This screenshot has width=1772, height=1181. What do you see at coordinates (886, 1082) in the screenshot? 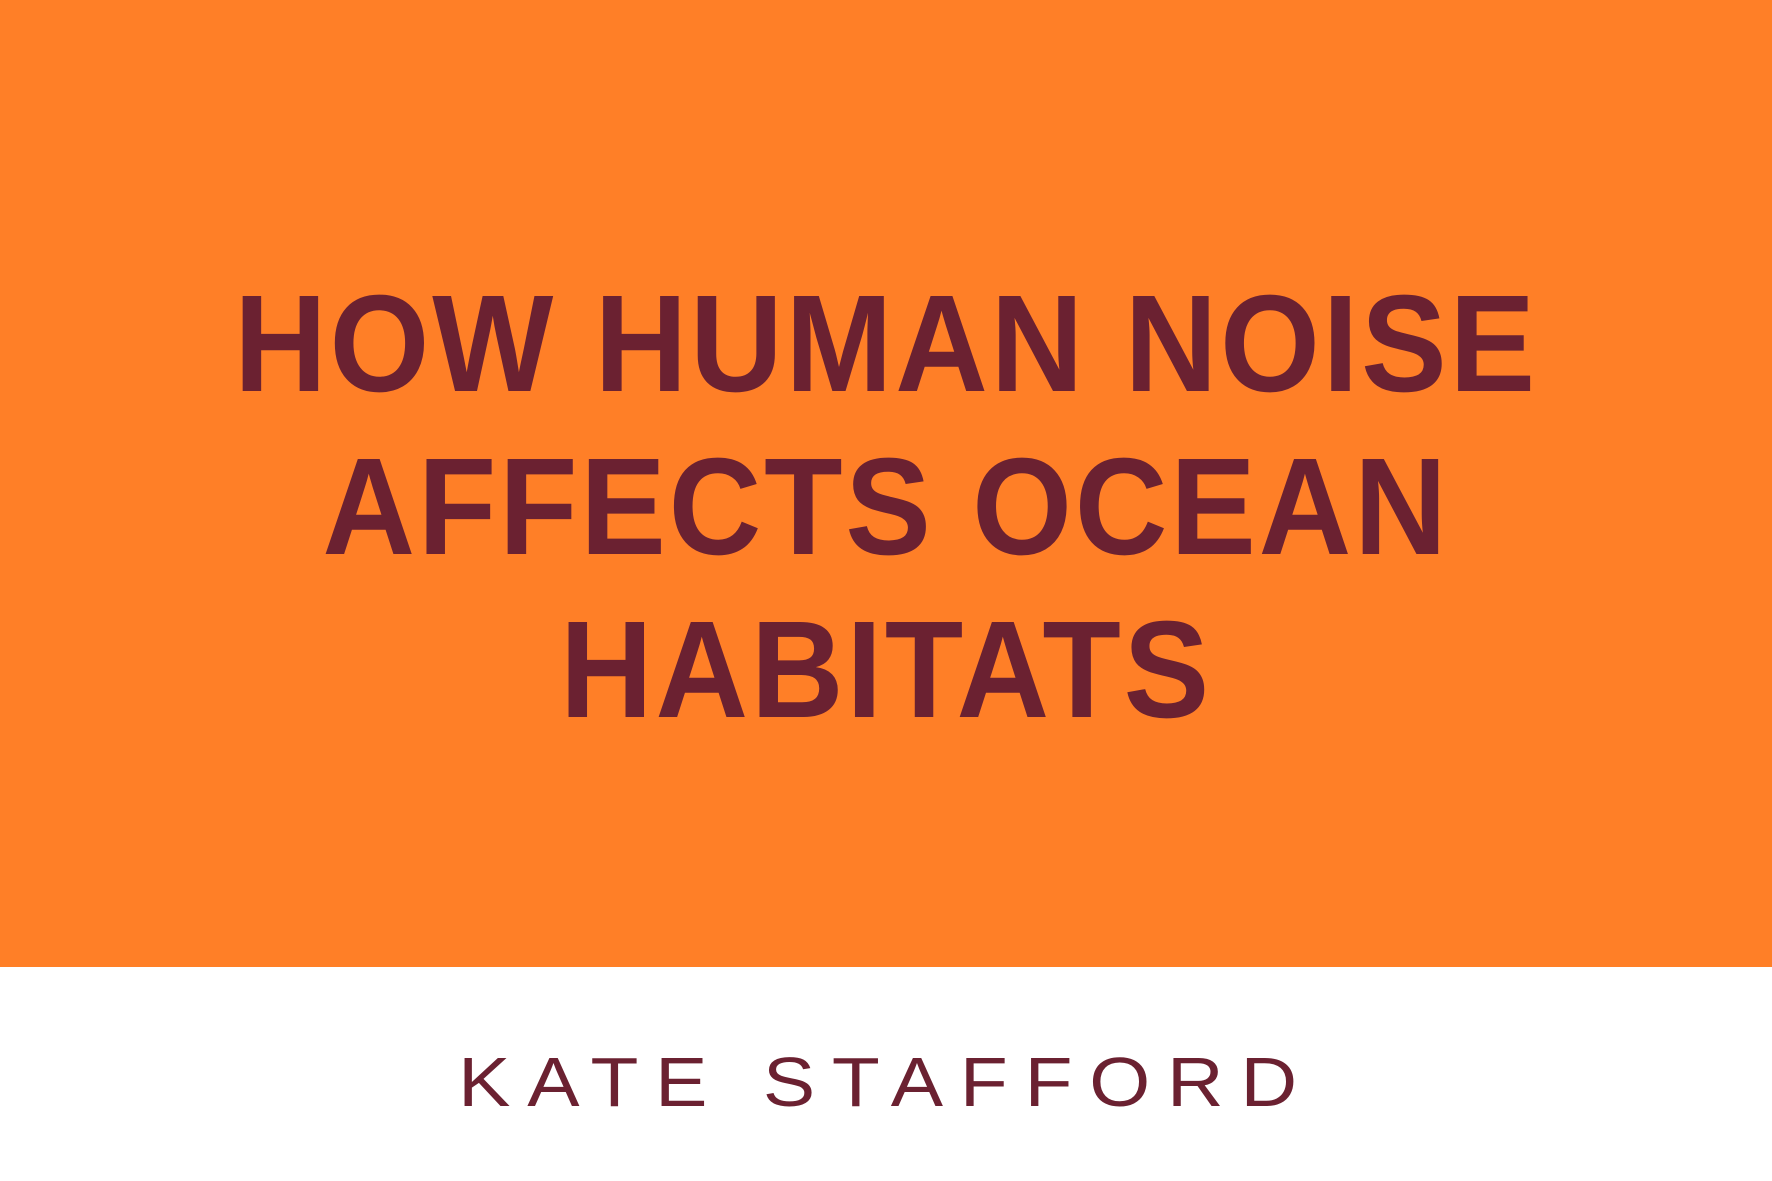
I see `author-name: KATE STAFFORD` at bounding box center [886, 1082].